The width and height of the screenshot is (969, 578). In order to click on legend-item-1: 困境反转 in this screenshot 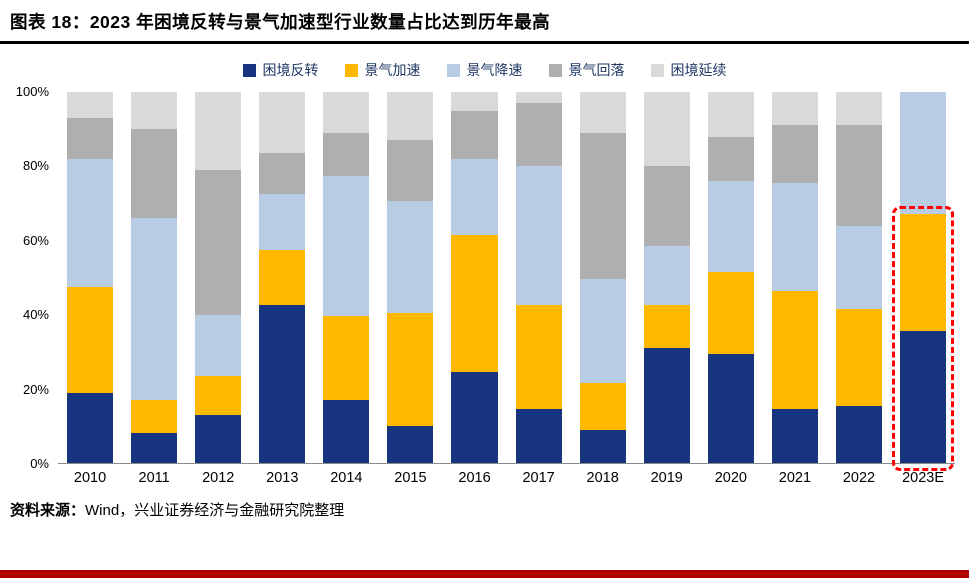, I will do `click(280, 70)`.